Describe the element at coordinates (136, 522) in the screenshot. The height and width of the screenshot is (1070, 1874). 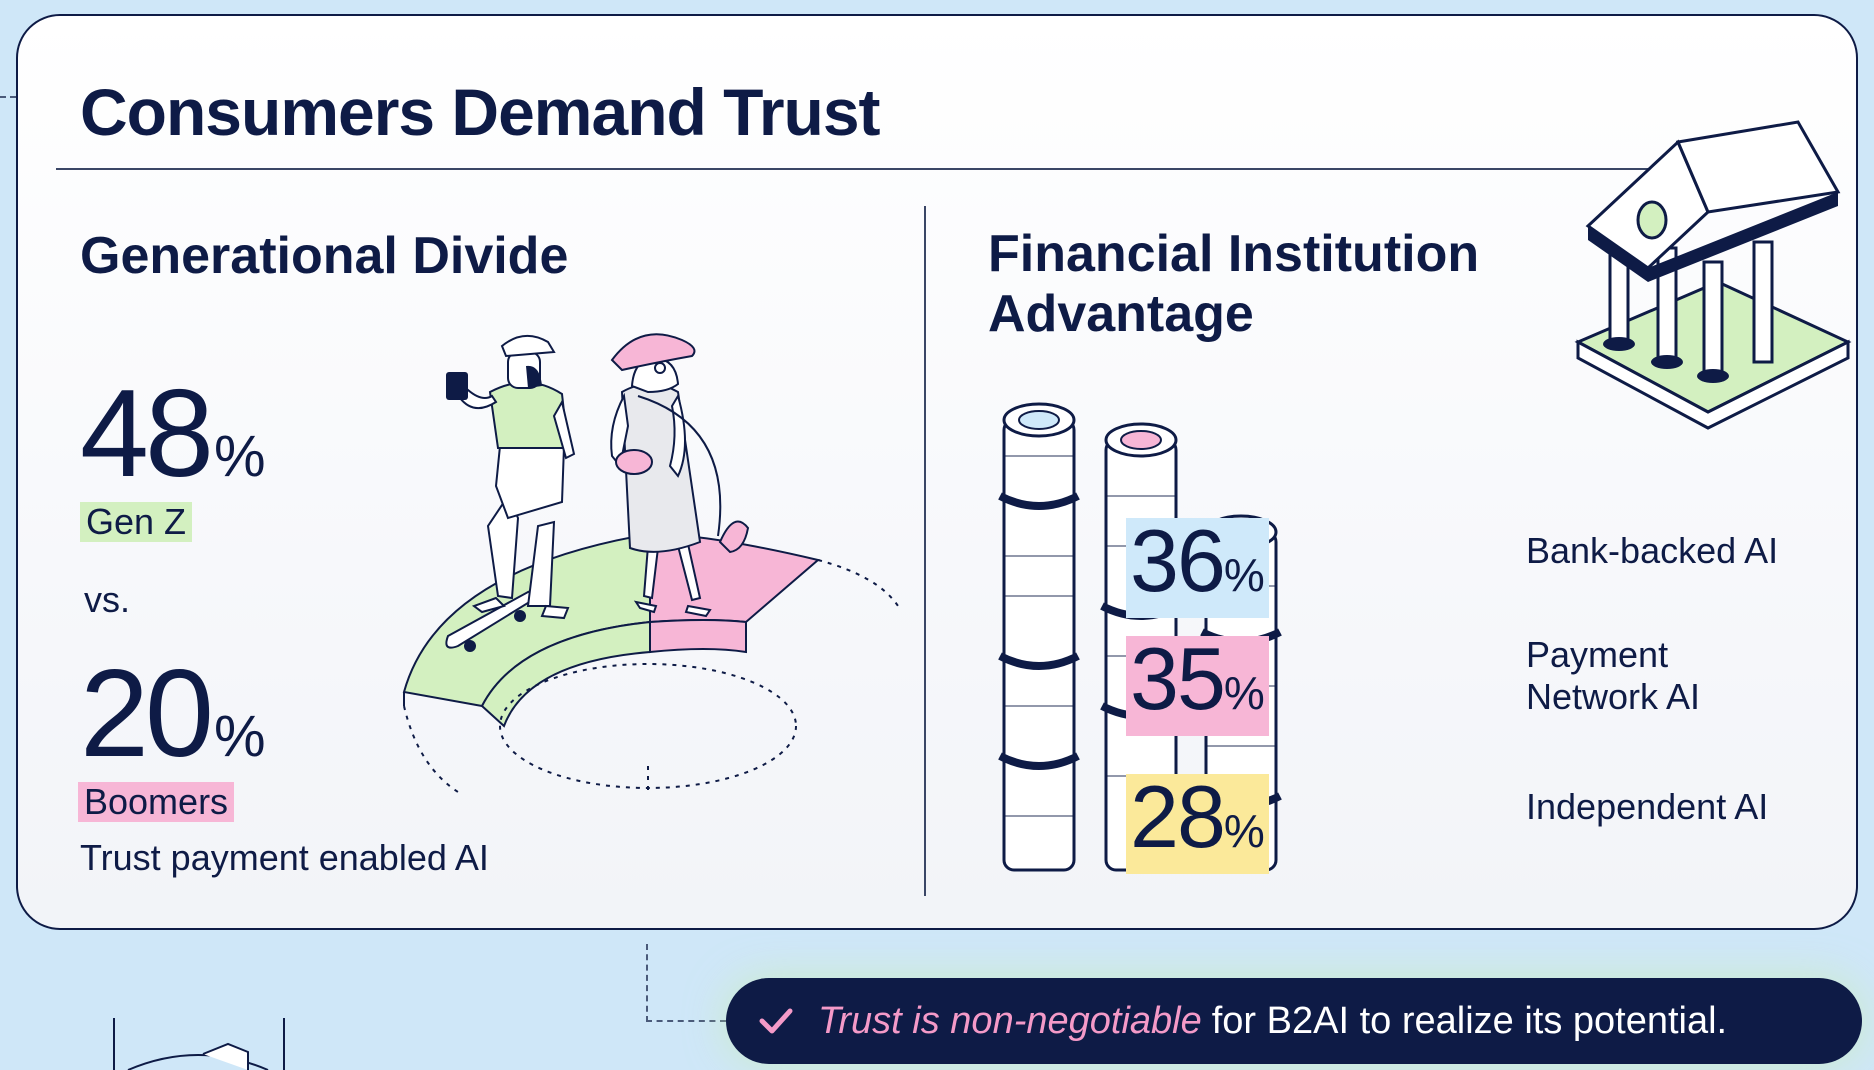
I see `gen-z-label: Gen Z` at that location.